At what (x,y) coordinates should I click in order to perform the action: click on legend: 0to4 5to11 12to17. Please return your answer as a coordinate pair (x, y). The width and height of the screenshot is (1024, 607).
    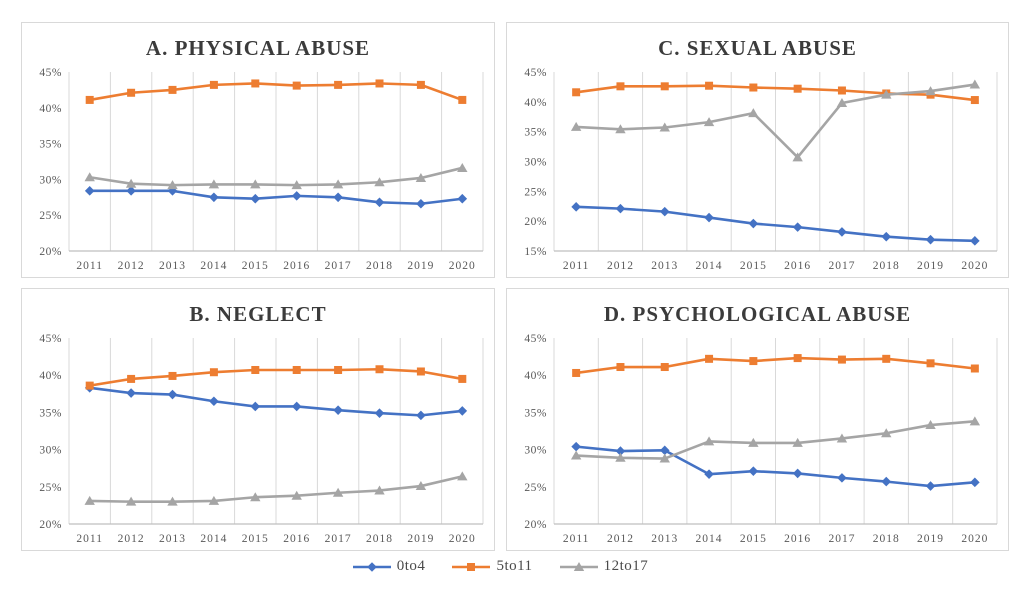
    Looking at the image, I should click on (500, 566).